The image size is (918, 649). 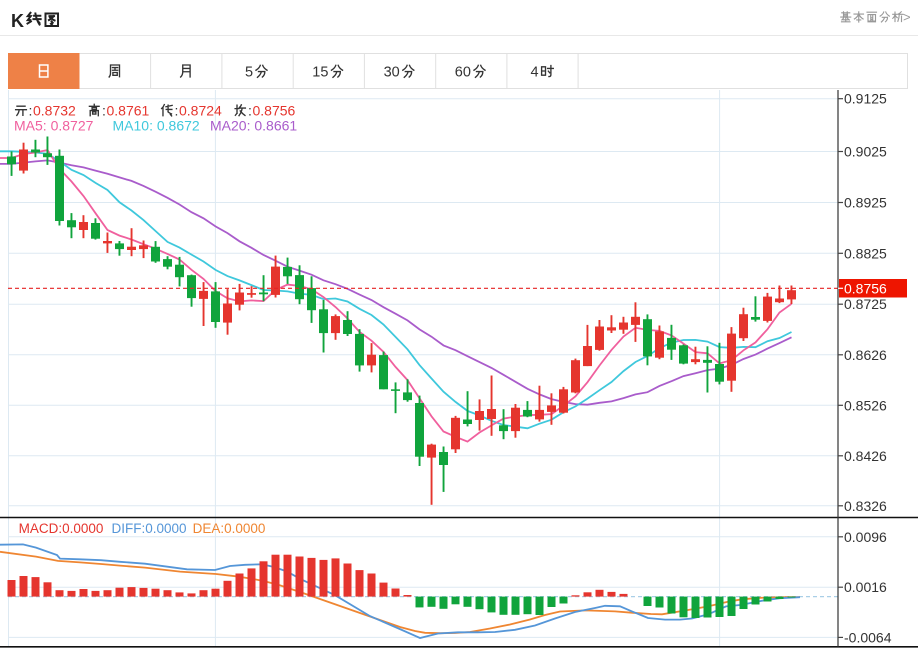 What do you see at coordinates (865, 304) in the screenshot?
I see `svg-text: 0.8725` at bounding box center [865, 304].